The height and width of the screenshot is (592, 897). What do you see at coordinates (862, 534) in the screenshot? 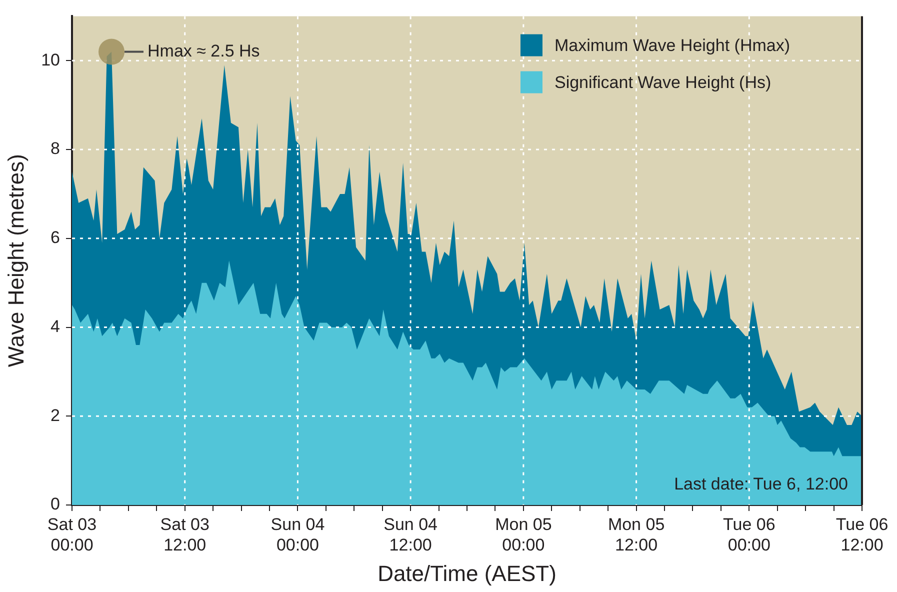
I see `x-tick-label: Tue 06 12:00` at bounding box center [862, 534].